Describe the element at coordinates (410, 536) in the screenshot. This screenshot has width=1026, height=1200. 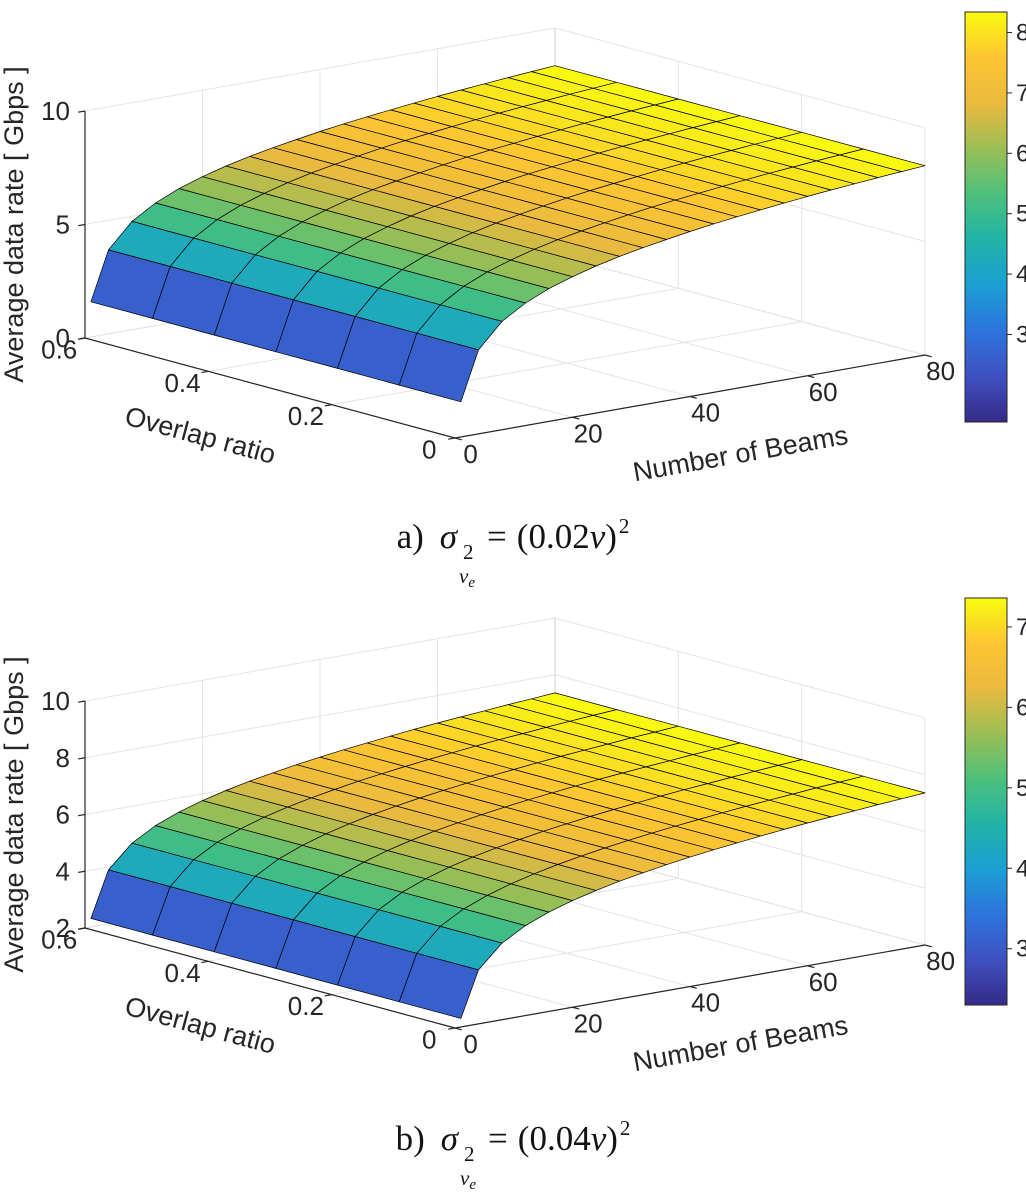
I see `caption-a-label: a)` at that location.